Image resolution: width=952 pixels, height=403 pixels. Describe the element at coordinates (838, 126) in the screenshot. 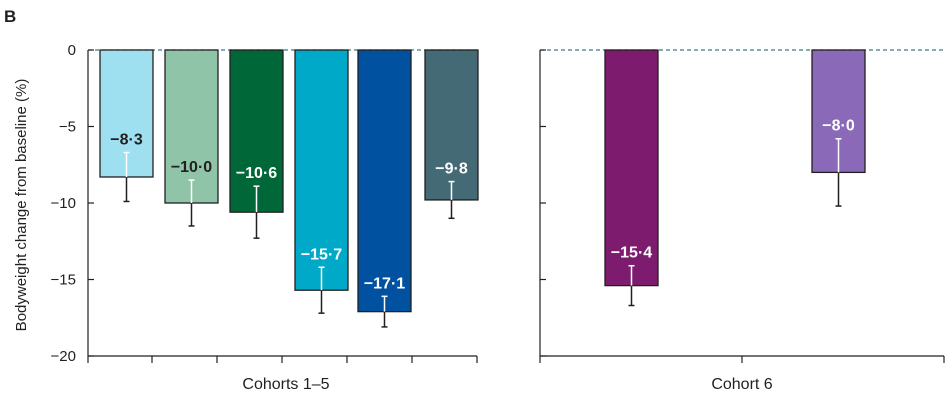

I see `bar-value-label: −8·0` at that location.